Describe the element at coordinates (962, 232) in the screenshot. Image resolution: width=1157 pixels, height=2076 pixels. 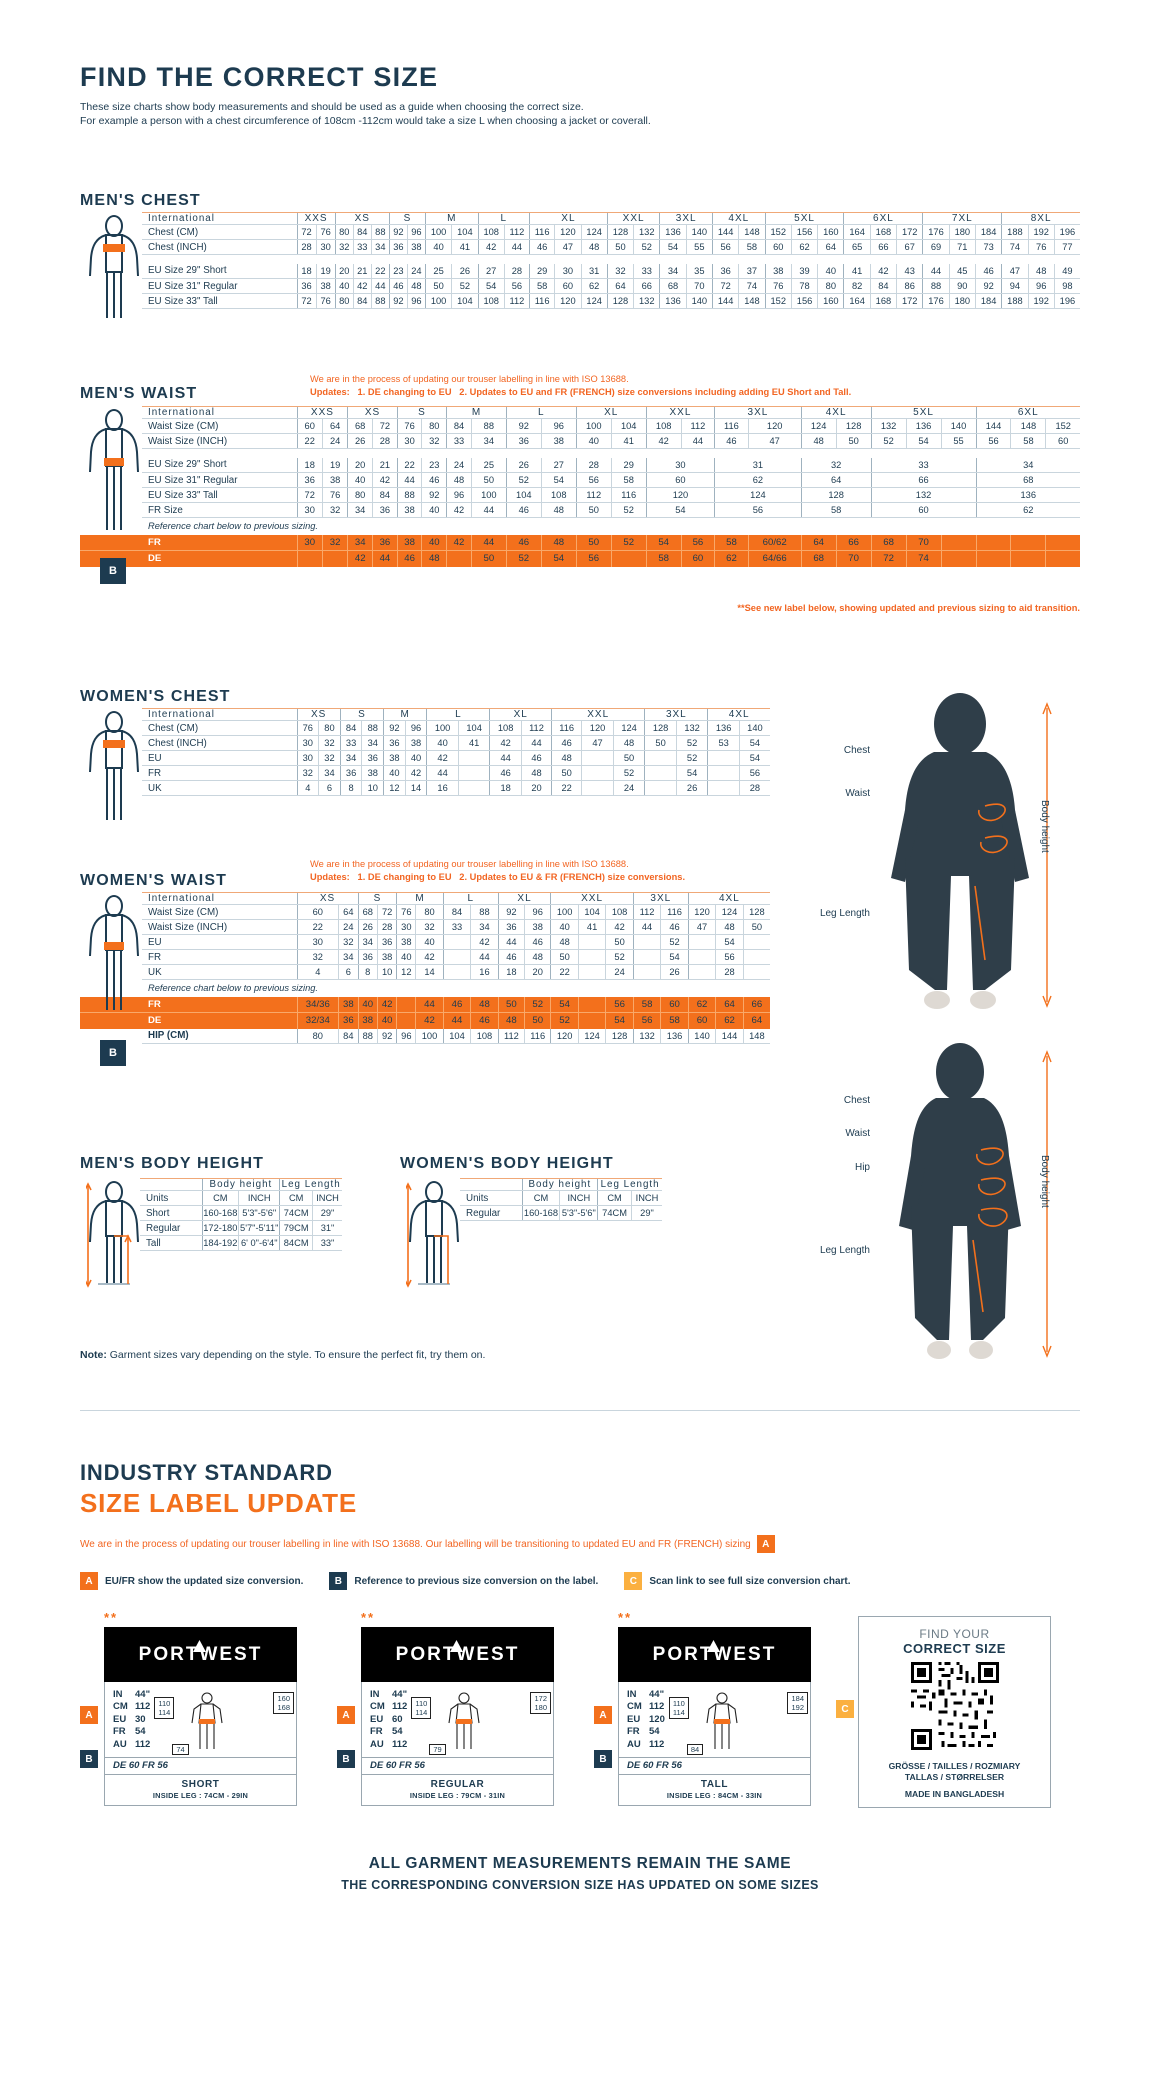
I see `table-cell: 180` at that location.